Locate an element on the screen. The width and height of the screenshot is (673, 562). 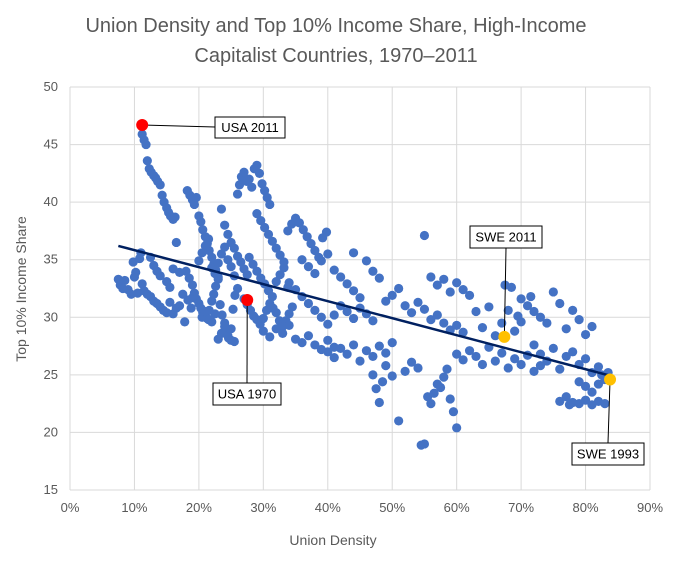
x-tick-label: 60% is located at coordinates (457, 507).